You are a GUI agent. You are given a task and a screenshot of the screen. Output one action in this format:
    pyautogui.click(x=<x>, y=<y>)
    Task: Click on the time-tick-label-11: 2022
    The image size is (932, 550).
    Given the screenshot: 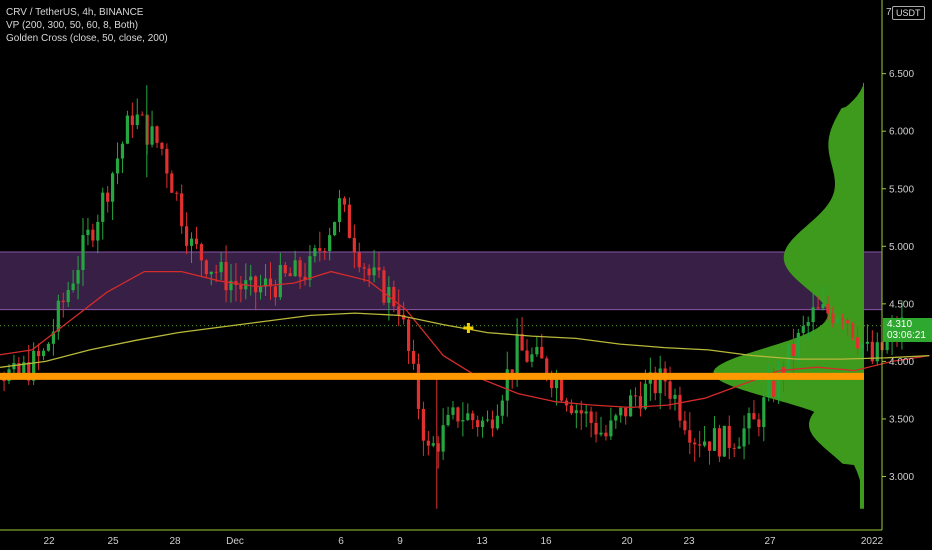 What is the action you would take?
    pyautogui.click(x=872, y=541)
    